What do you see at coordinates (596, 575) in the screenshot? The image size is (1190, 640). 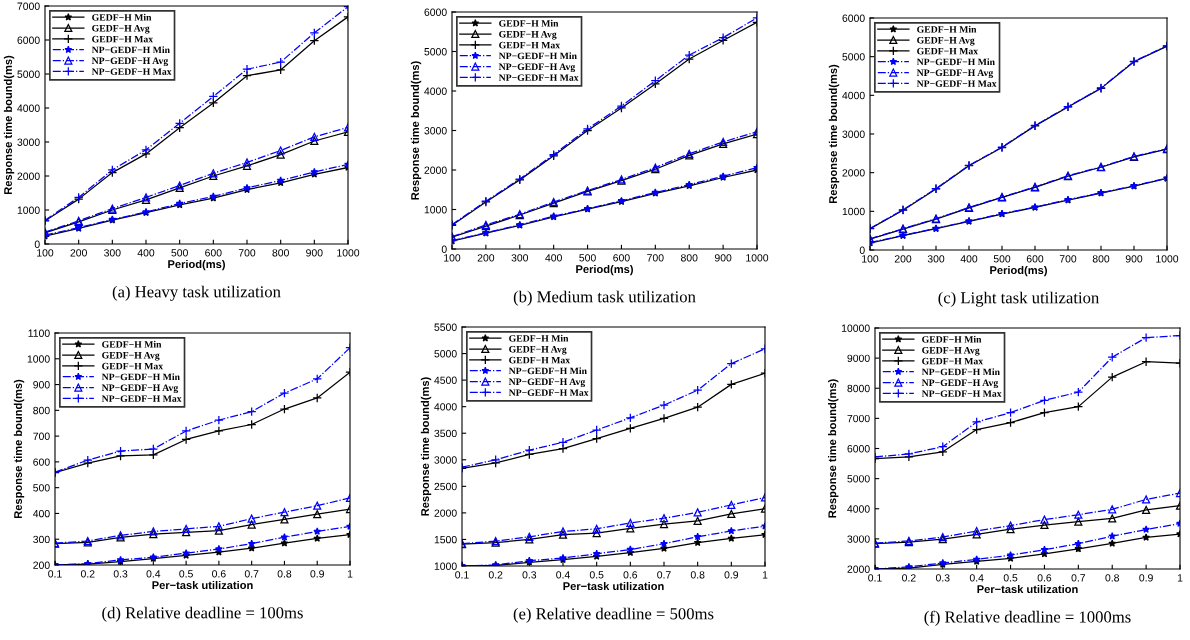 I see `x-tick-label: 0.5` at bounding box center [596, 575].